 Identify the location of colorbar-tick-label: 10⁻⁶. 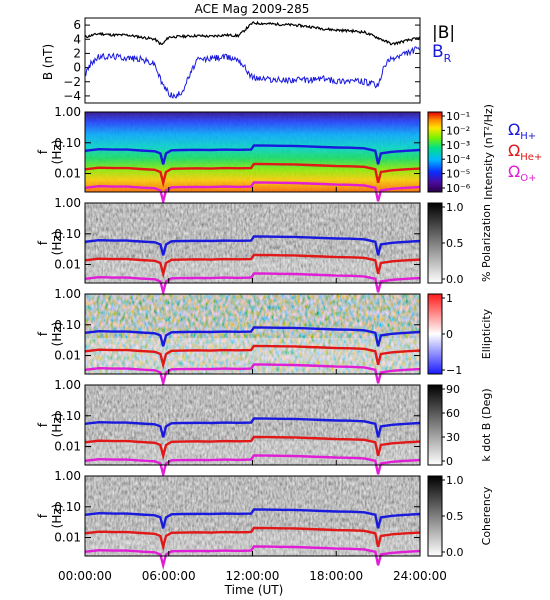
(458, 188).